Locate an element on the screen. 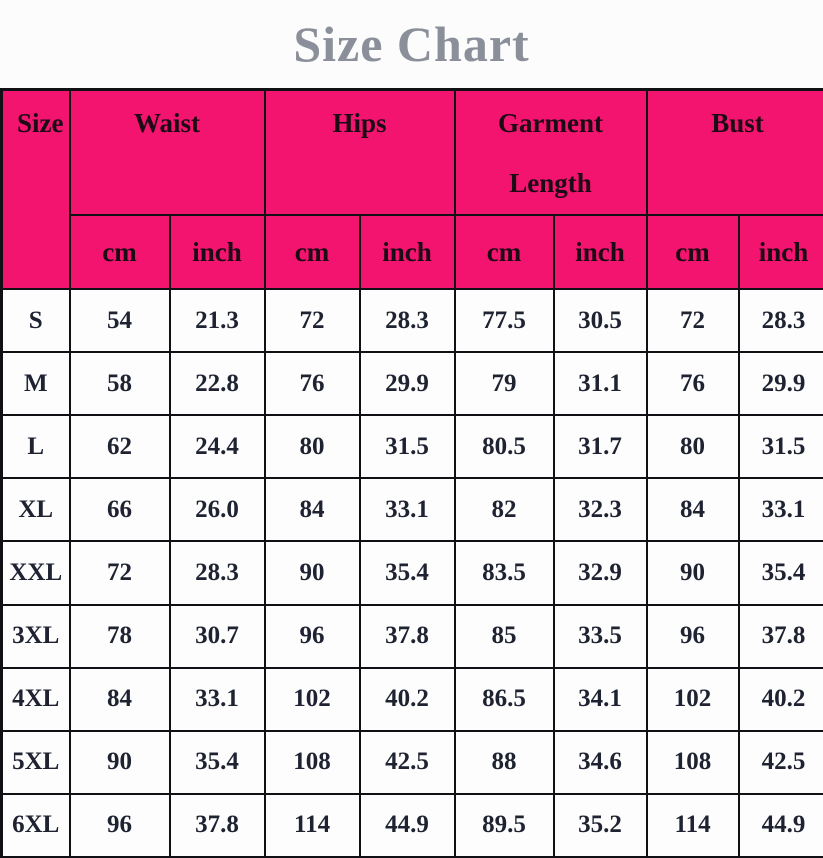 The width and height of the screenshot is (823, 858). table-row-s: S 54 21.3 72 28.3 77.5 30.5 72 28.3 is located at coordinates (411, 320).